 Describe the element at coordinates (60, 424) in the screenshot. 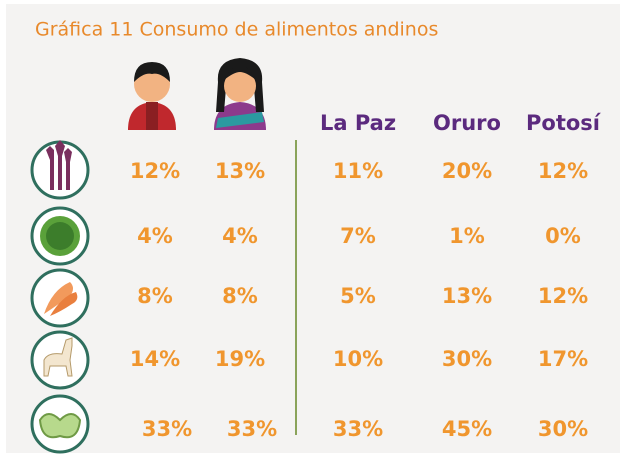

I see `bean-icon` at that location.